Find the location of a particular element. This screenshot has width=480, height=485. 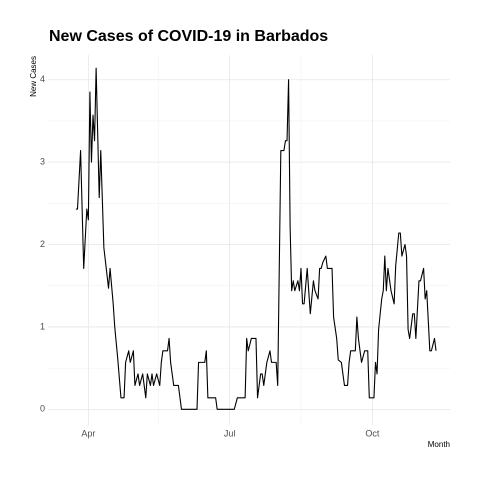

chart-title: New Cases of COVID-19 in Barbados is located at coordinates (188, 36).